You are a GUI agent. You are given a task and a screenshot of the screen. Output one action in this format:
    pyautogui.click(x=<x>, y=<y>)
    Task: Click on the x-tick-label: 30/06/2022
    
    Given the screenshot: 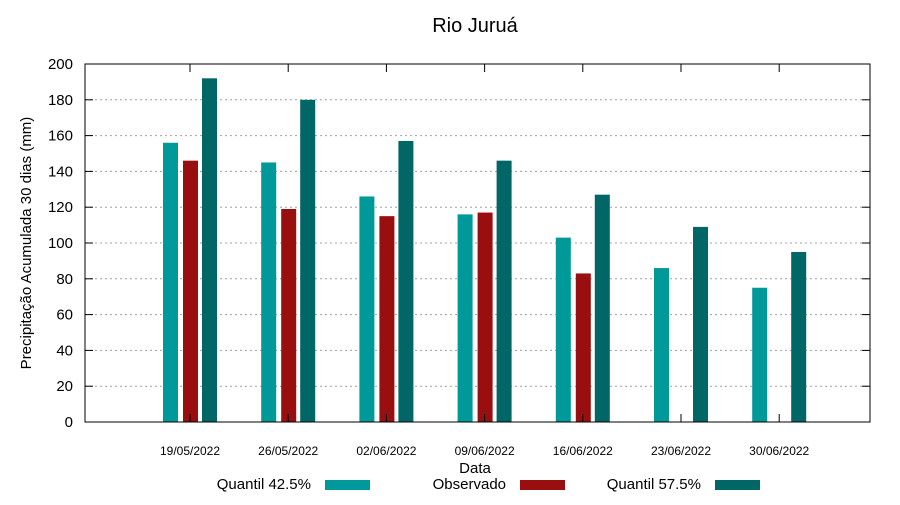 What is the action you would take?
    pyautogui.click(x=779, y=451)
    